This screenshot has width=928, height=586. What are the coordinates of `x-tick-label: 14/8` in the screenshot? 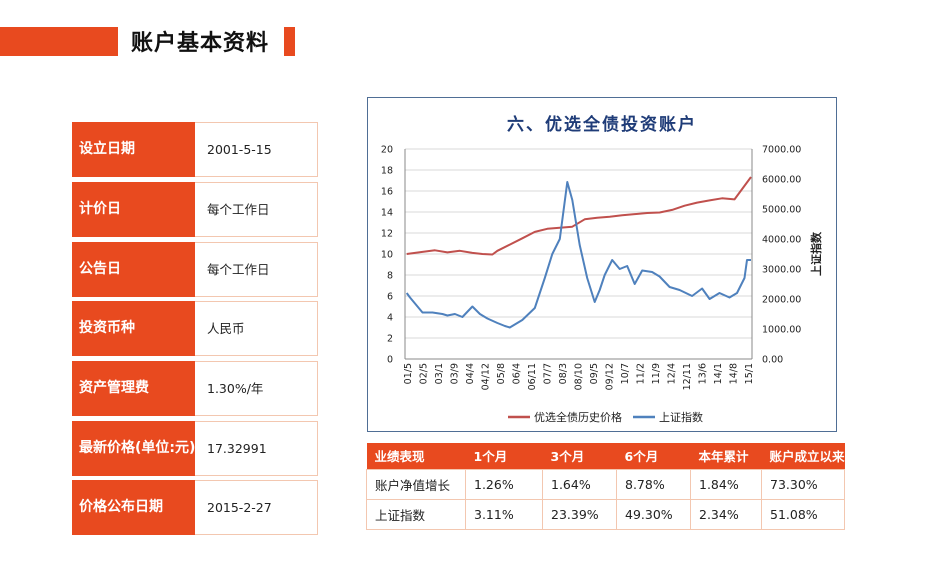 It's located at (734, 373).